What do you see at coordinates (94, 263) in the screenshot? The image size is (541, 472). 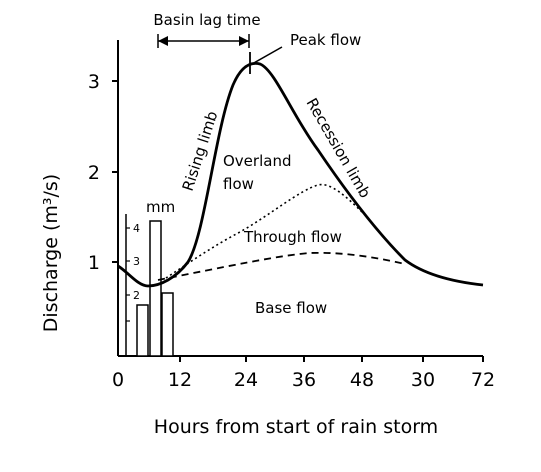 I see `y-tick-label: 1` at bounding box center [94, 263].